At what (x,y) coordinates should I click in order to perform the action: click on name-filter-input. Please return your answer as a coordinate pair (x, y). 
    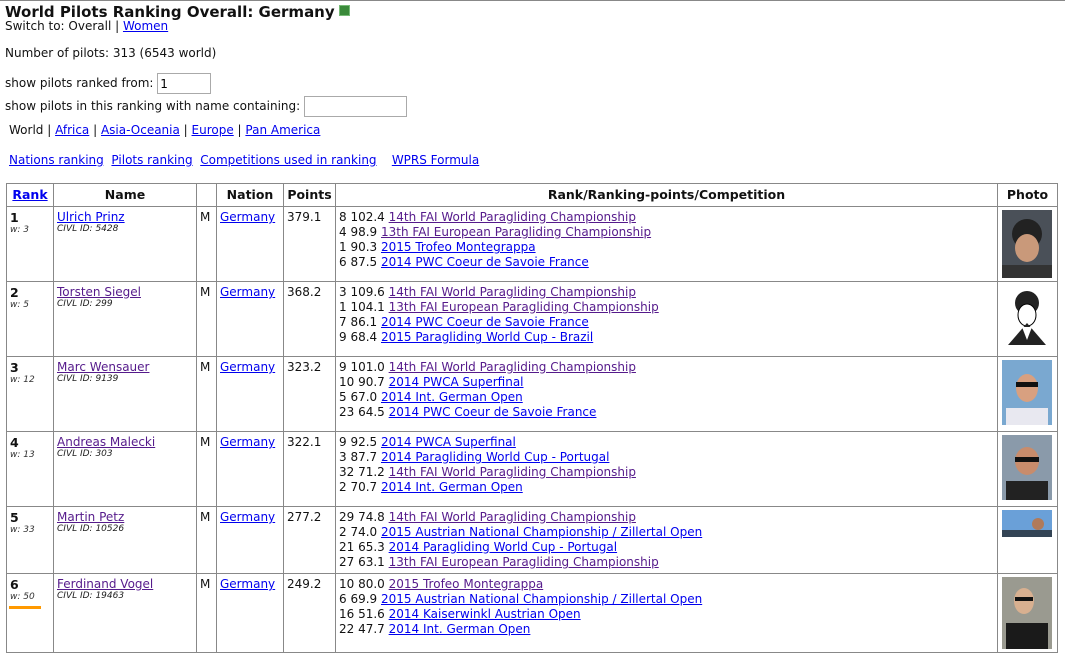
    Looking at the image, I should click on (355, 106).